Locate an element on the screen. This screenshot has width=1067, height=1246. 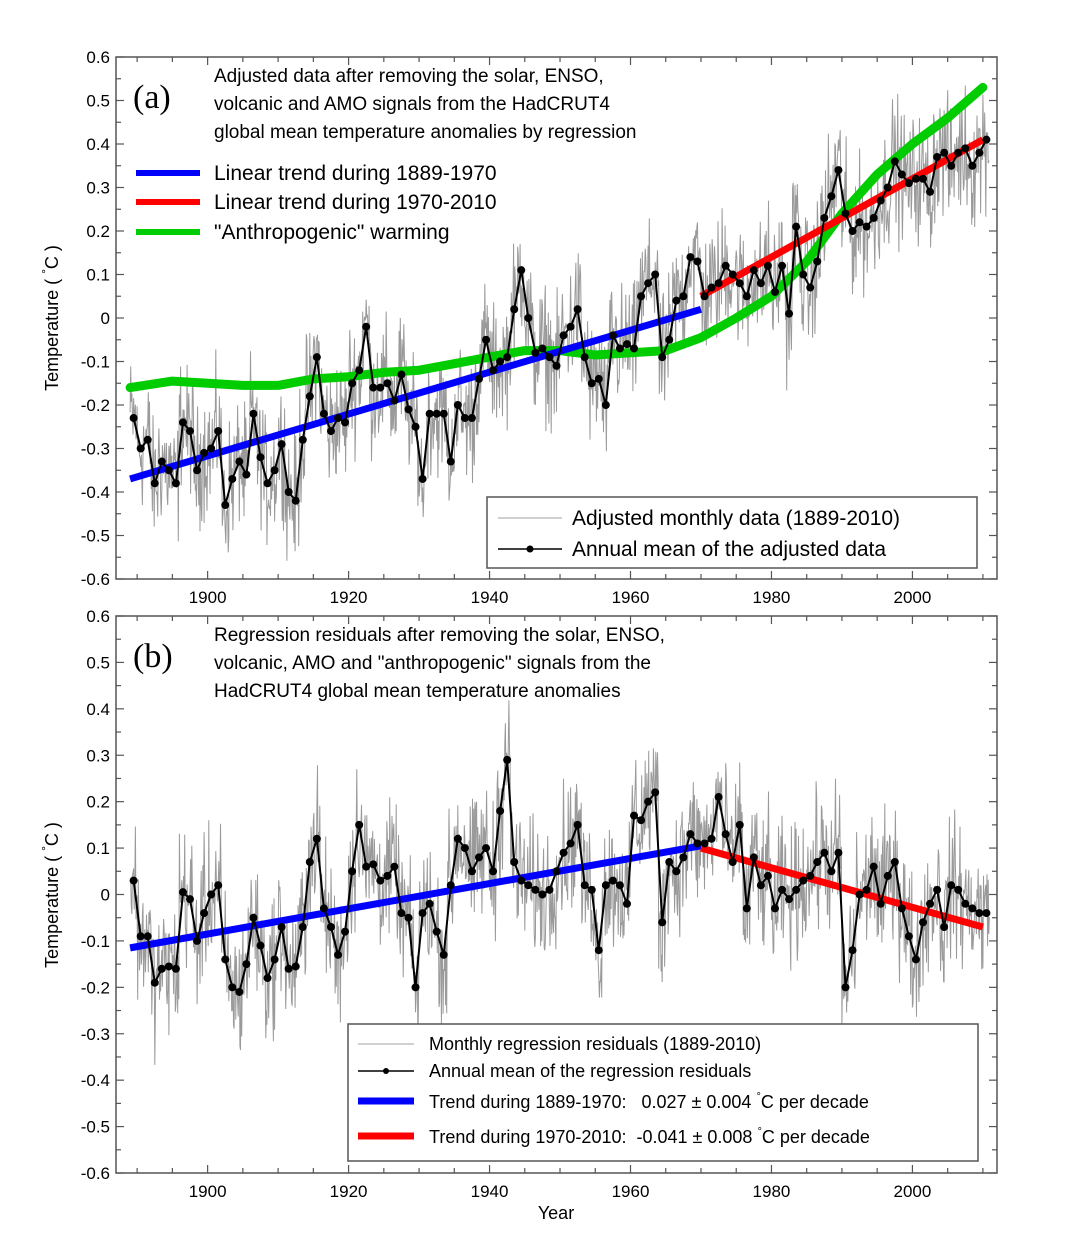
x-tick-label: 1920 is located at coordinates (349, 1191).